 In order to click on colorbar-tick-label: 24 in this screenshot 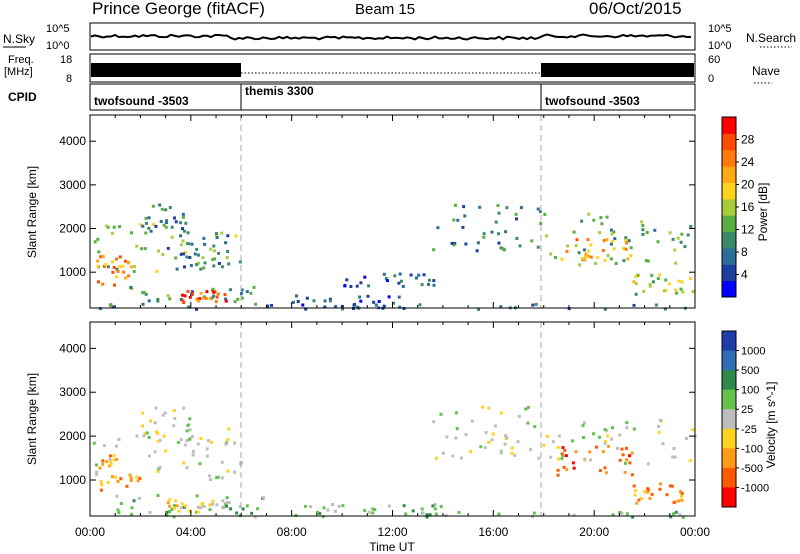, I will do `click(748, 162)`.